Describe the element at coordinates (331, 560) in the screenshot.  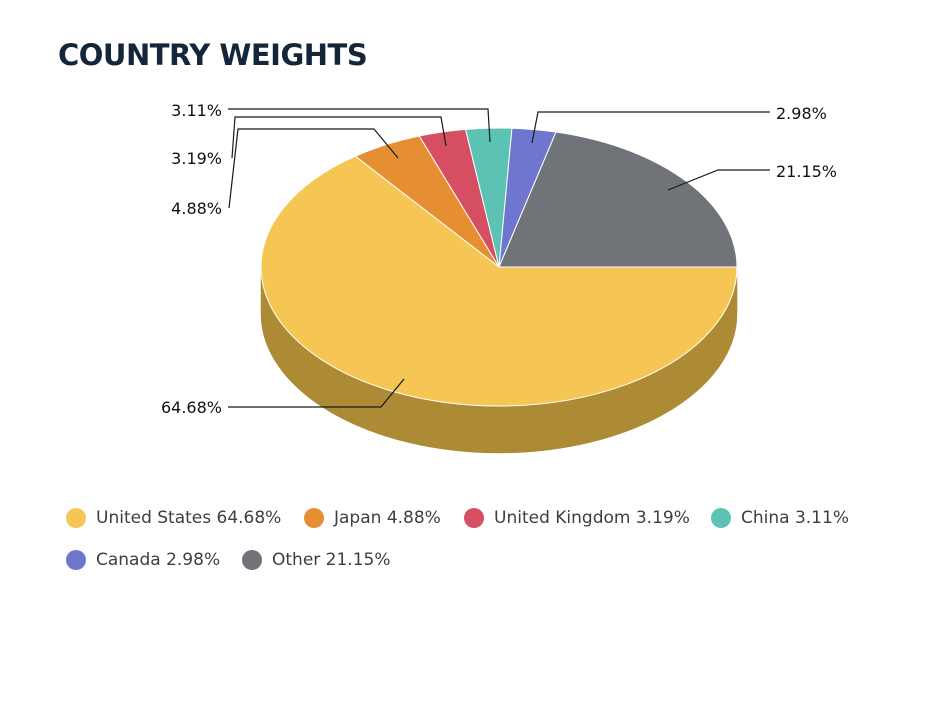
I see `legend-label-other: Other 21.15%` at that location.